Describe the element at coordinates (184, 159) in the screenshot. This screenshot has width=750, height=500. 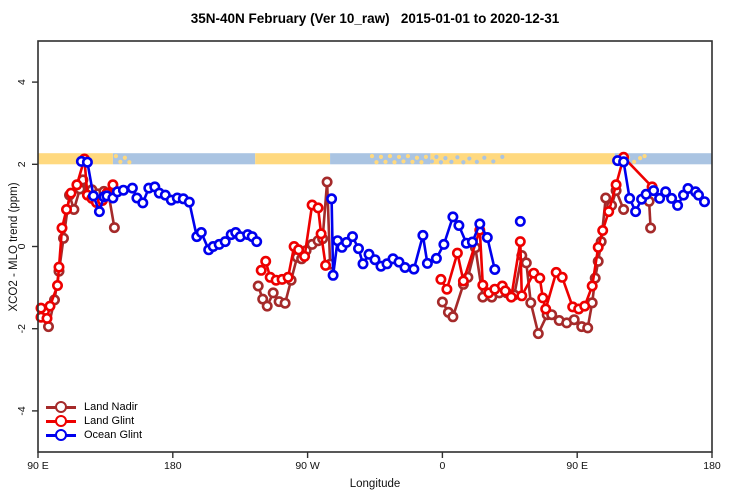
I see `band-segment-ocean` at that location.